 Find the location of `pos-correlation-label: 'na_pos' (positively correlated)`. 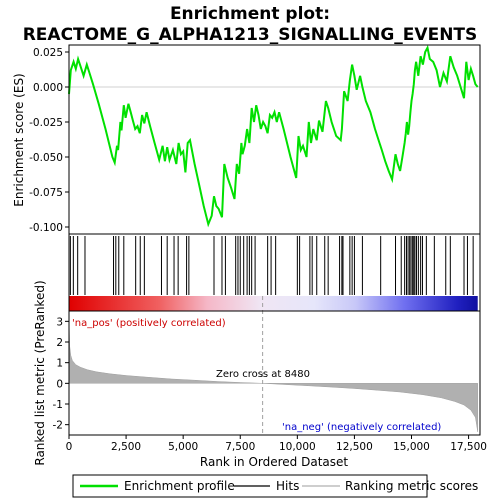

pos-correlation-label: 'na_pos' (positively correlated) is located at coordinates (149, 323).